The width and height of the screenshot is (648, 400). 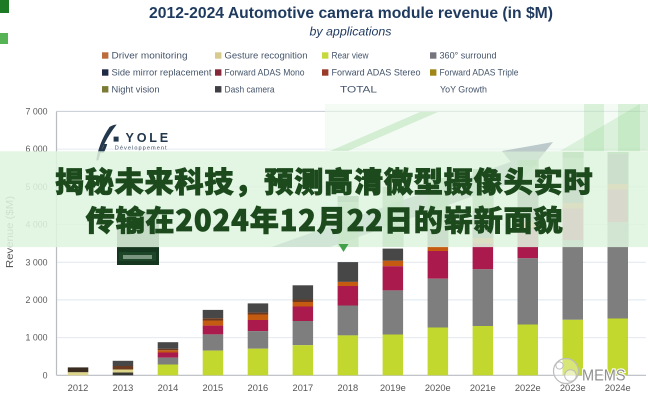 I want to click on svg-text: Side mirror replacement, so click(x=162, y=73).